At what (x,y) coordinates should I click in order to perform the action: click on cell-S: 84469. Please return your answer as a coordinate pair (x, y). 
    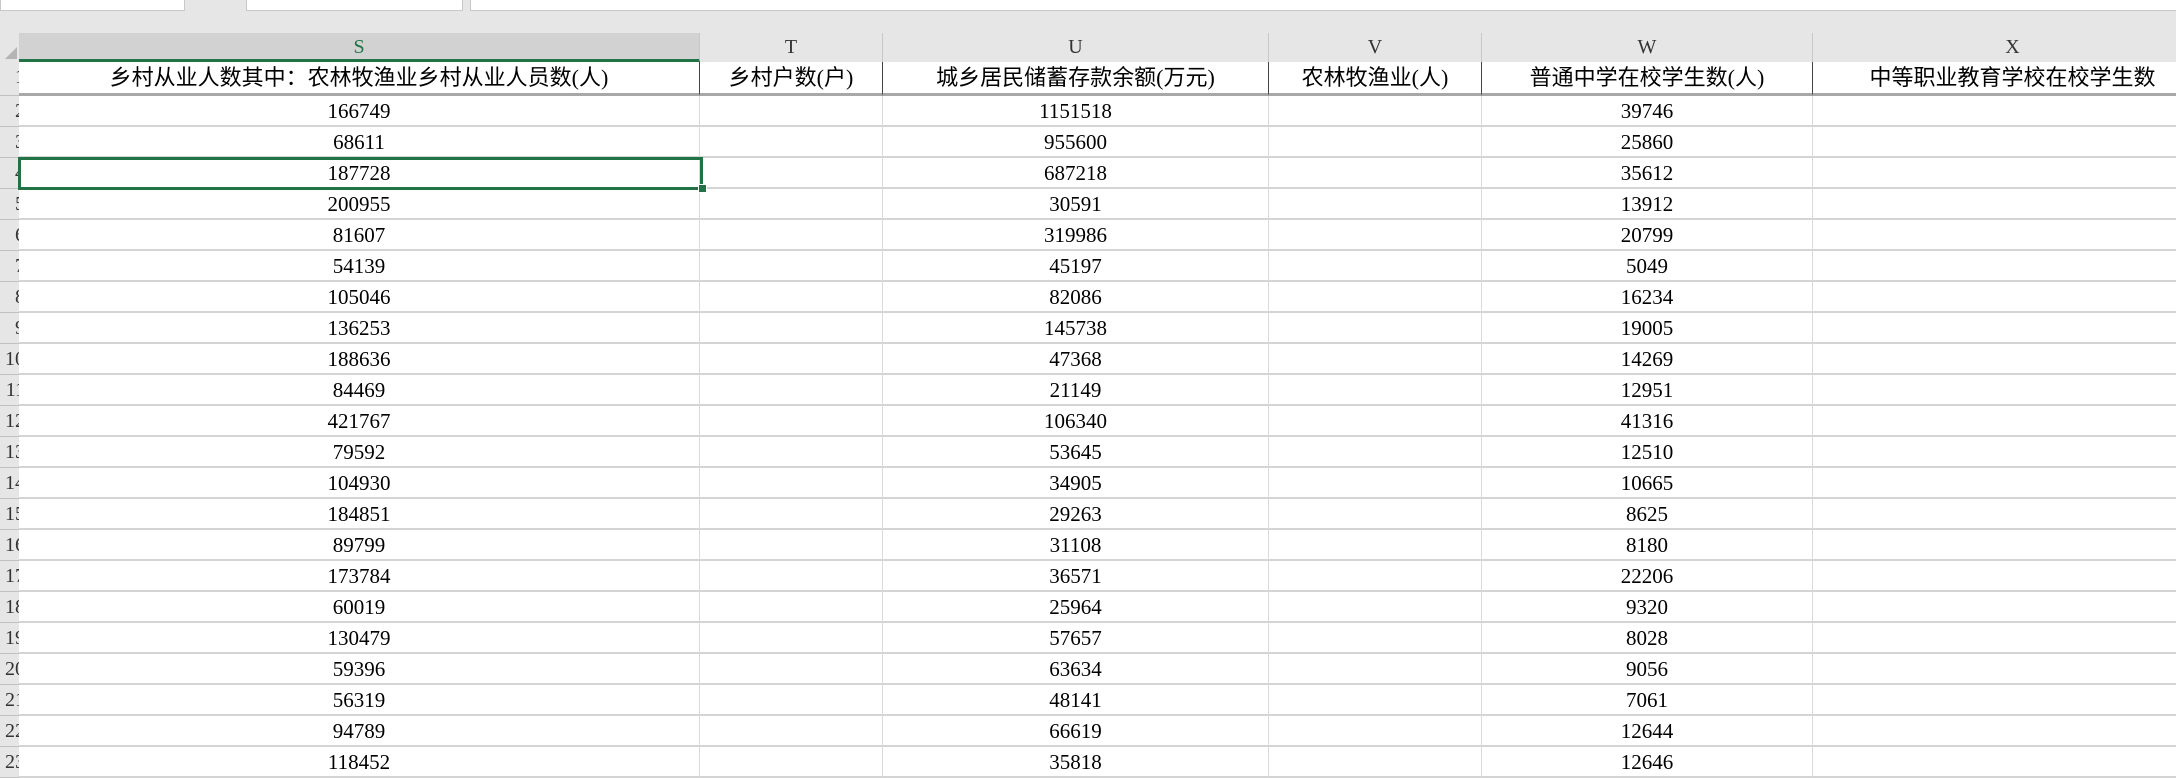
    Looking at the image, I should click on (359, 390).